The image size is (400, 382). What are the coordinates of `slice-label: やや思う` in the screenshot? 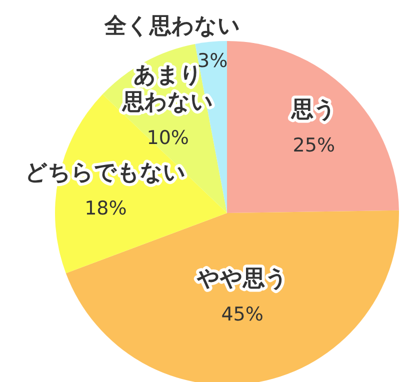 It's located at (242, 279).